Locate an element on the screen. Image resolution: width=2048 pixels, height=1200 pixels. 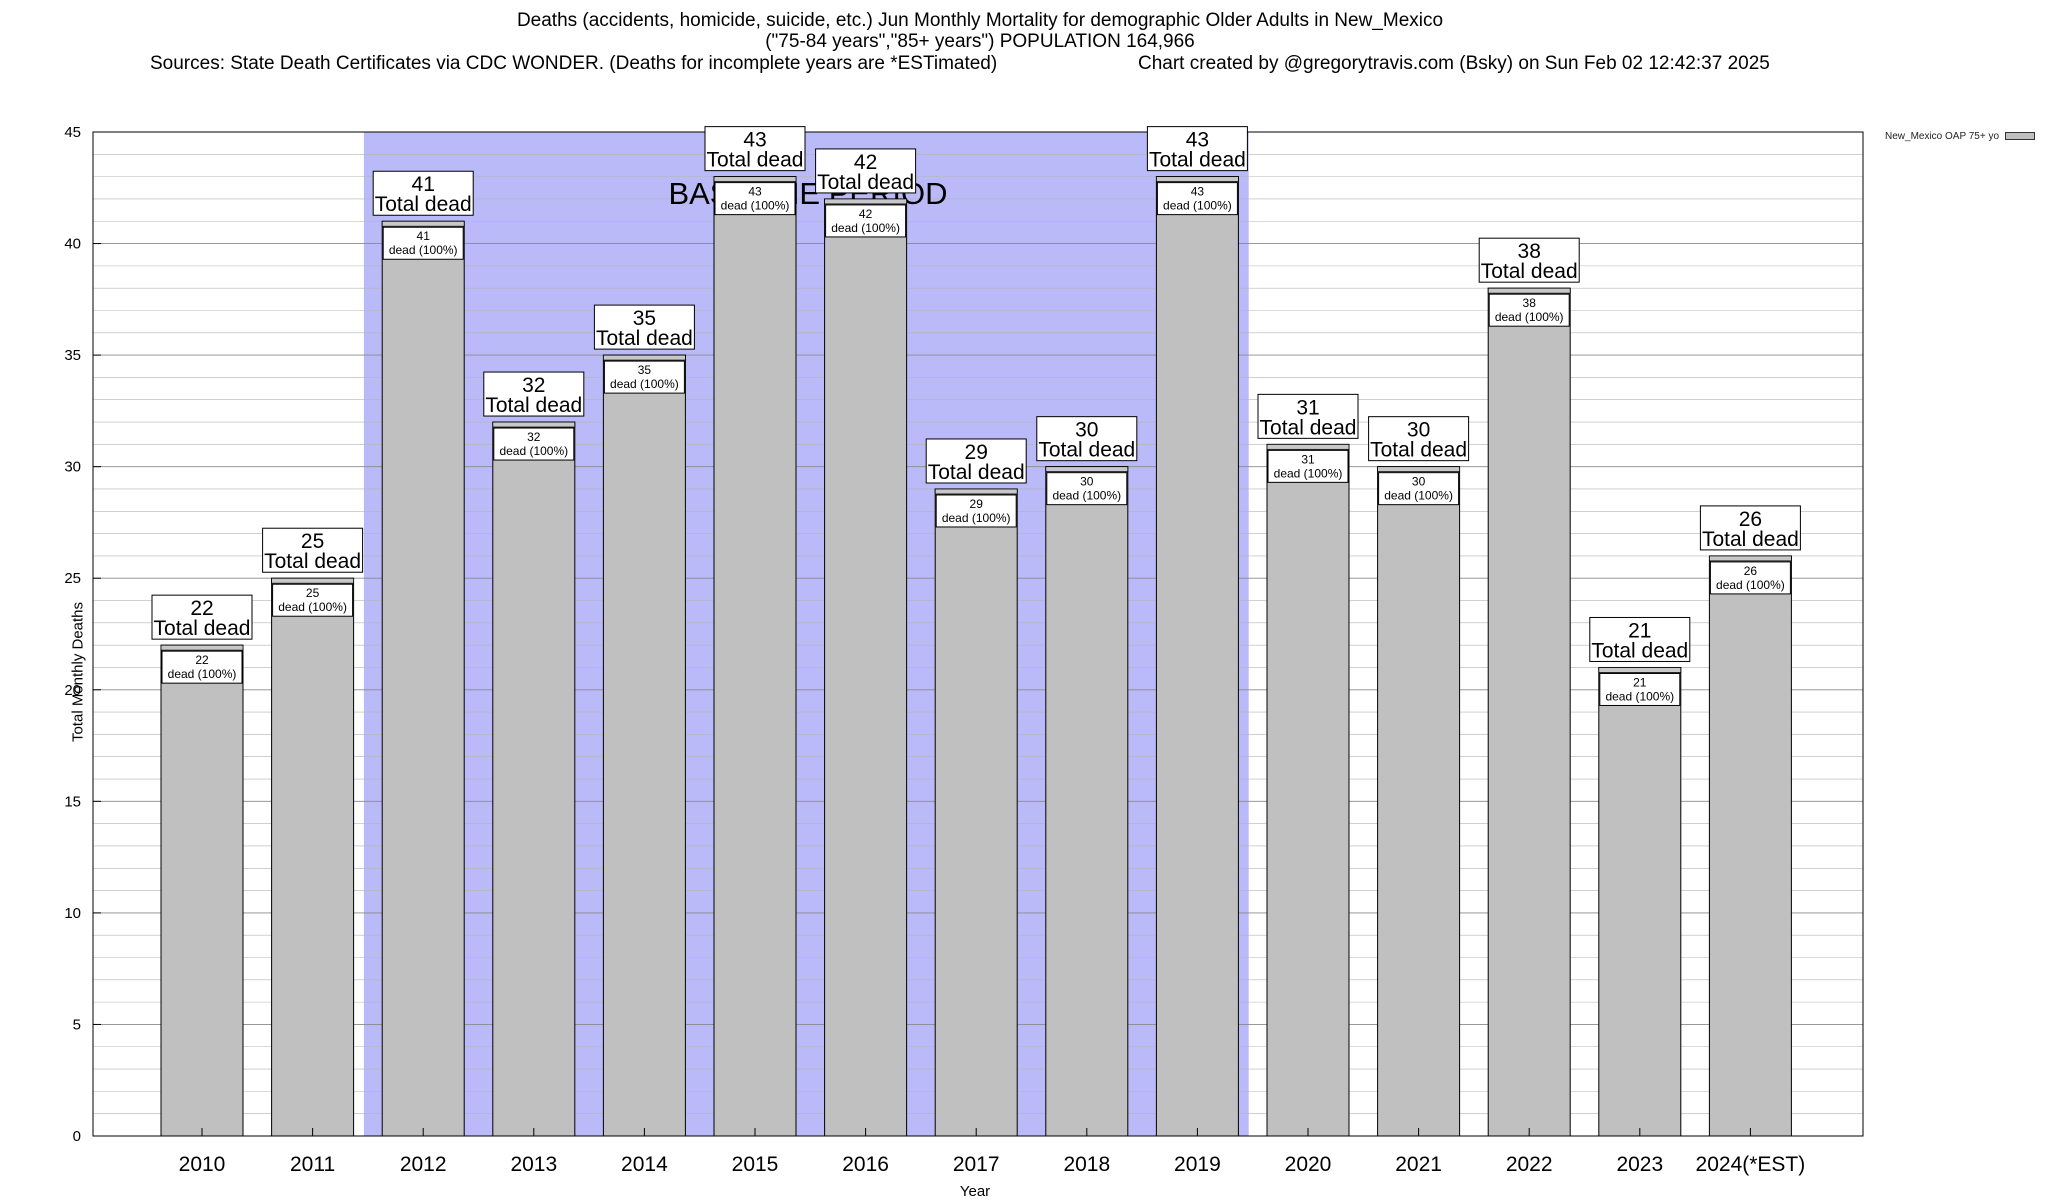
x-tick-label: 2016 is located at coordinates (865, 1164).